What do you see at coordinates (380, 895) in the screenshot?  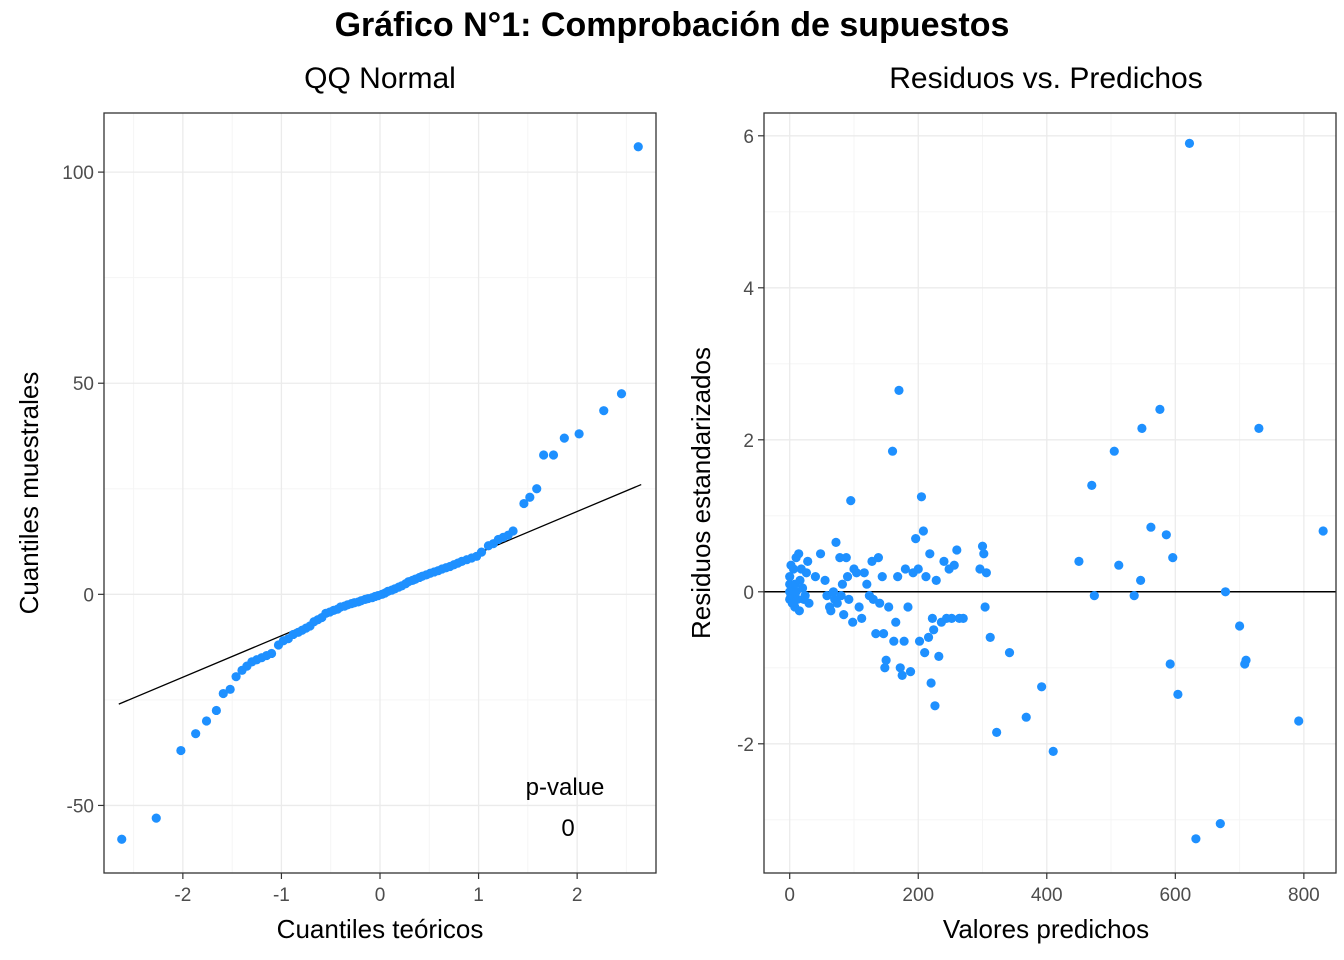 I see `qq-x-tick-label: 0` at bounding box center [380, 895].